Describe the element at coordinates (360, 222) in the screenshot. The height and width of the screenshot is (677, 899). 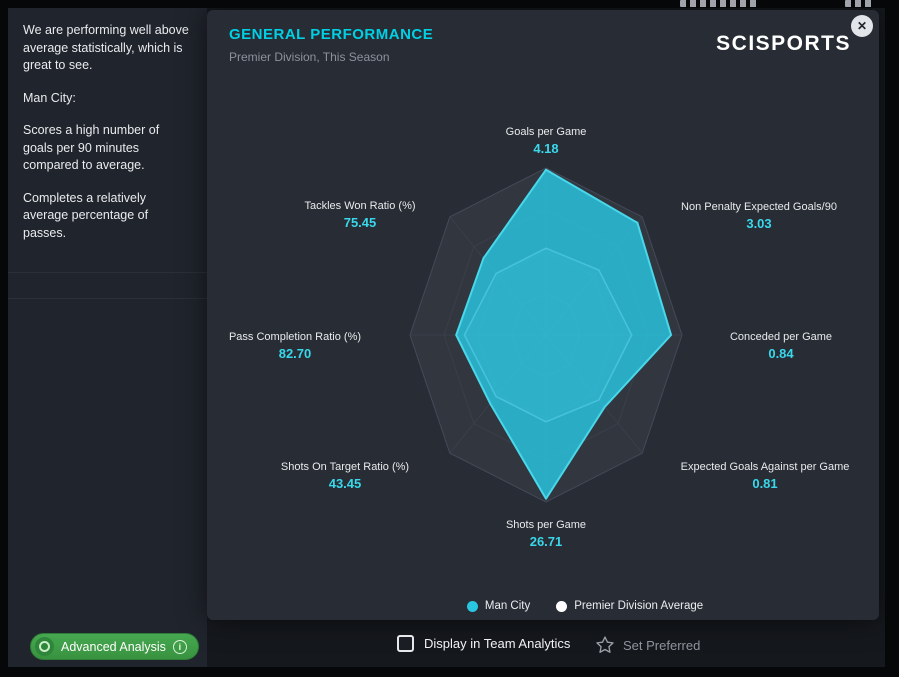
I see `axis-value: 75.45` at that location.